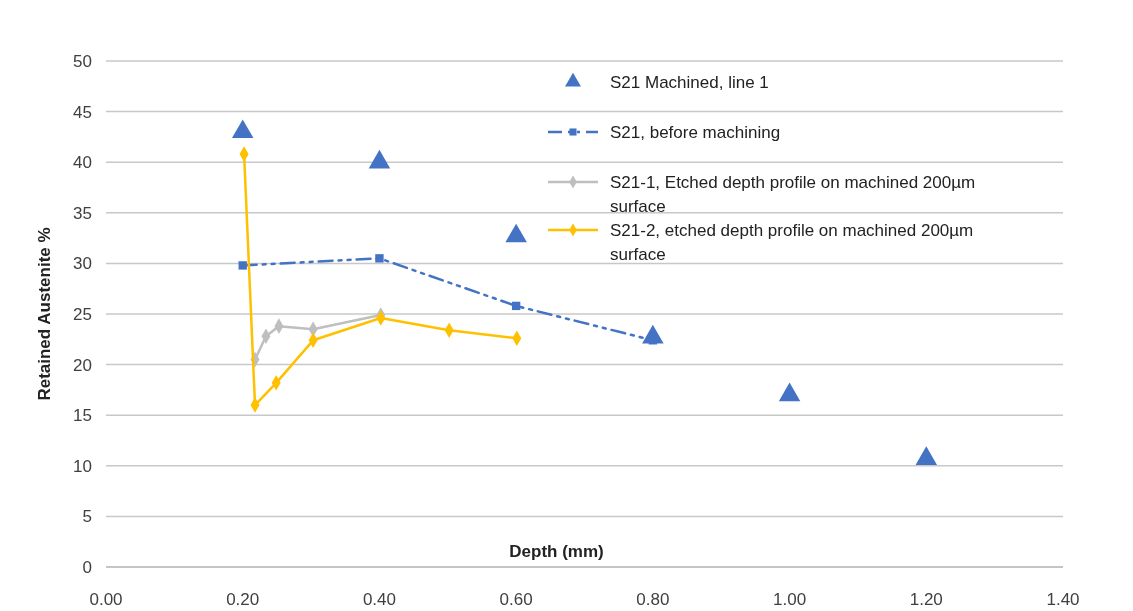 The image size is (1133, 611). What do you see at coordinates (1063, 599) in the screenshot?
I see `x-tick-label: 1.40` at bounding box center [1063, 599].